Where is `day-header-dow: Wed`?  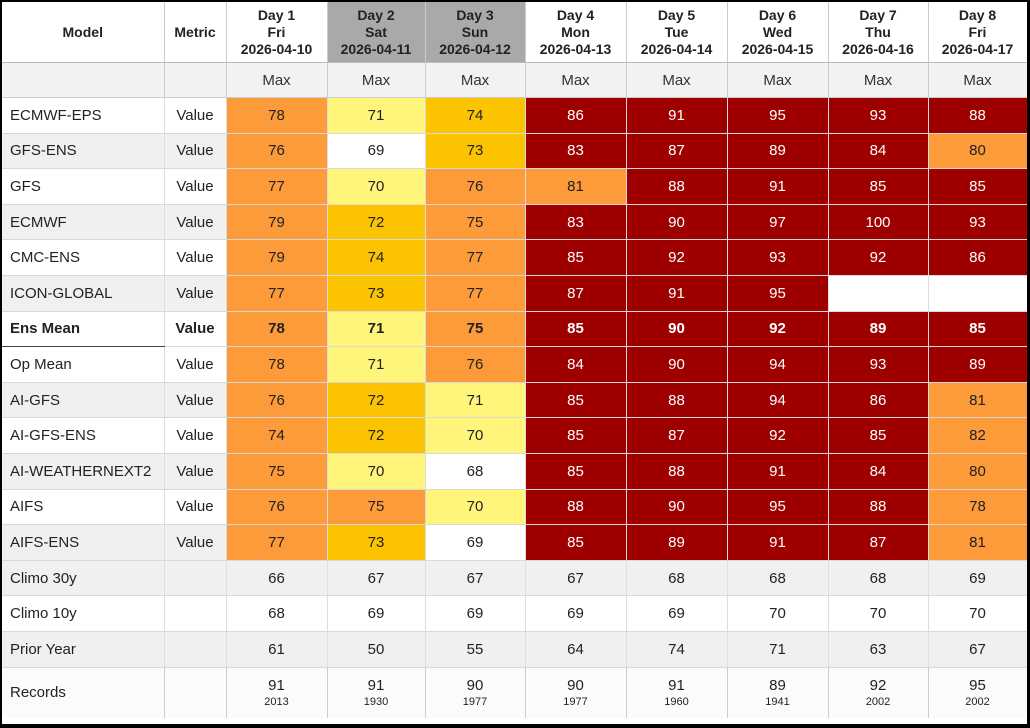
day-header-dow: Wed is located at coordinates (777, 31).